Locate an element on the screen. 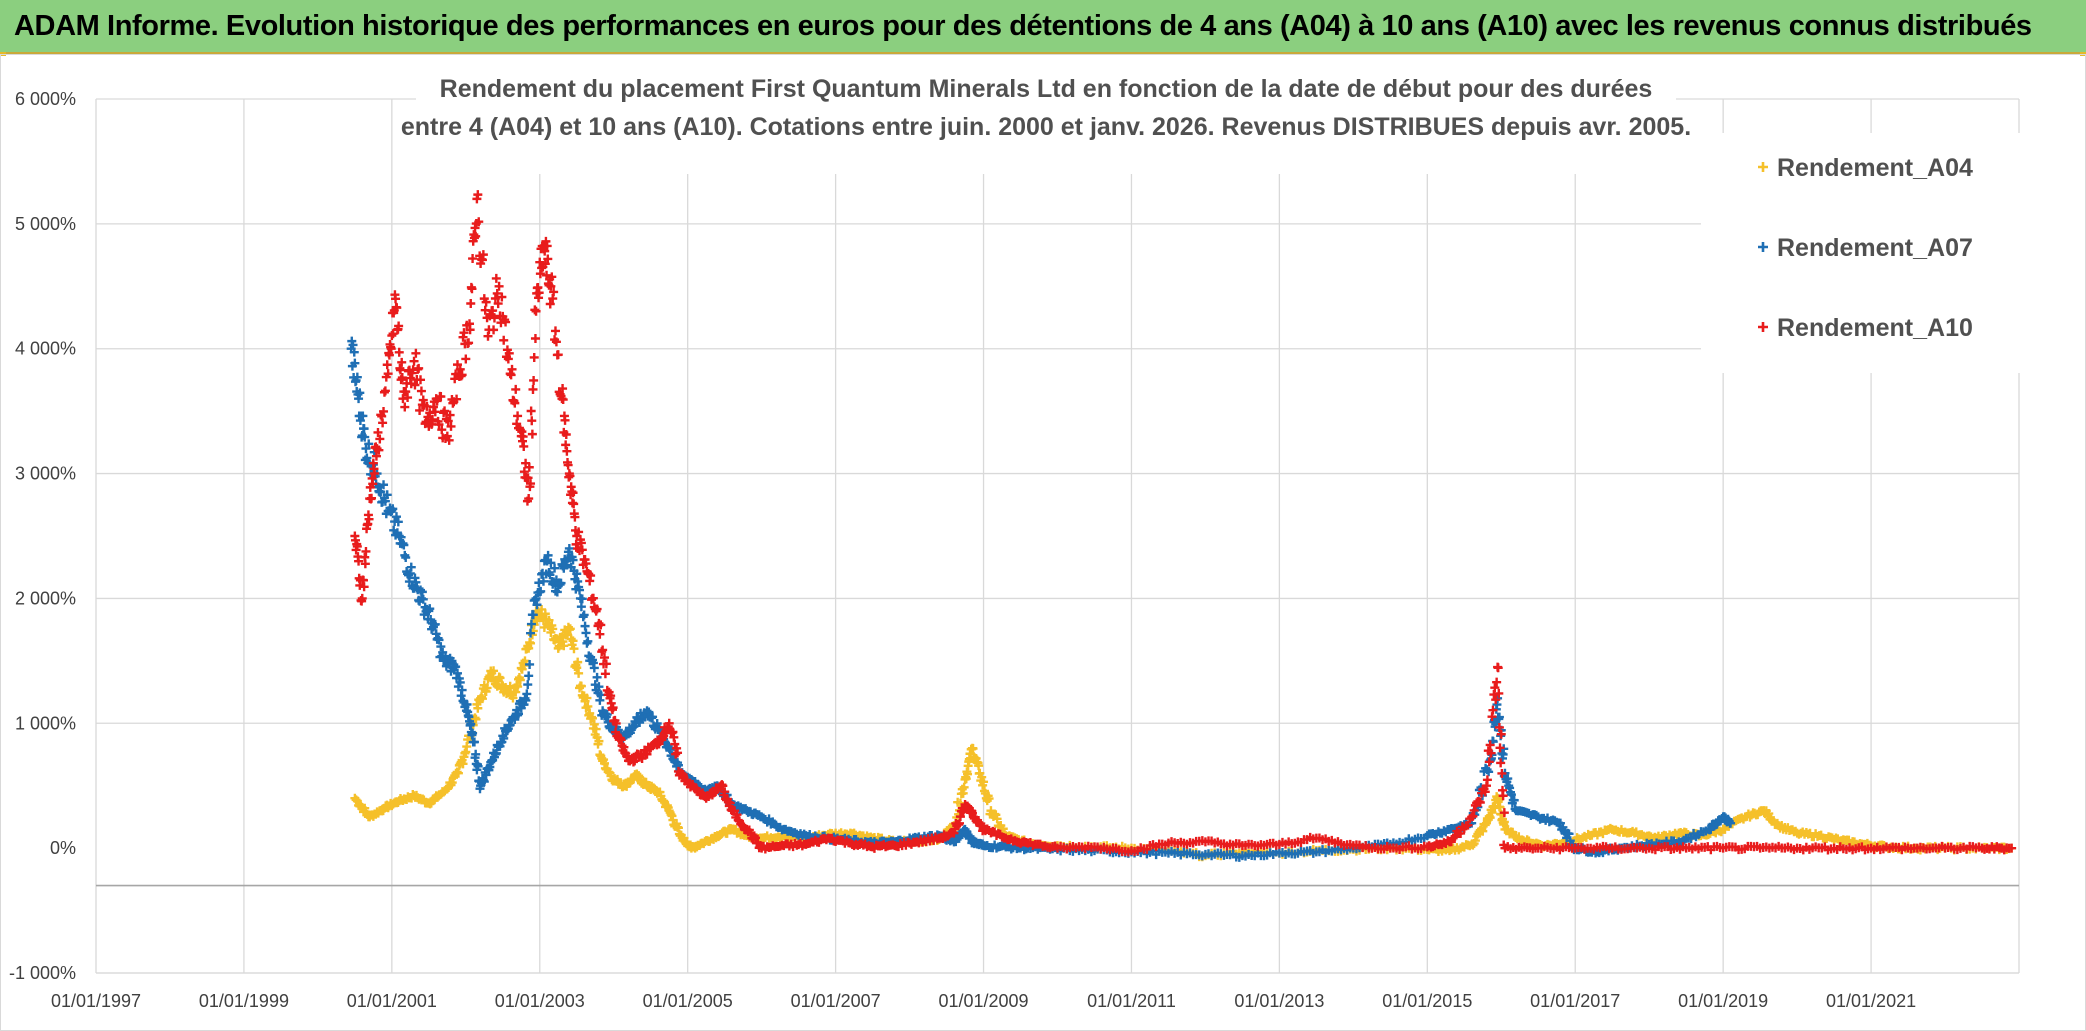  legend-label: Rendement_A10 is located at coordinates (1875, 328).